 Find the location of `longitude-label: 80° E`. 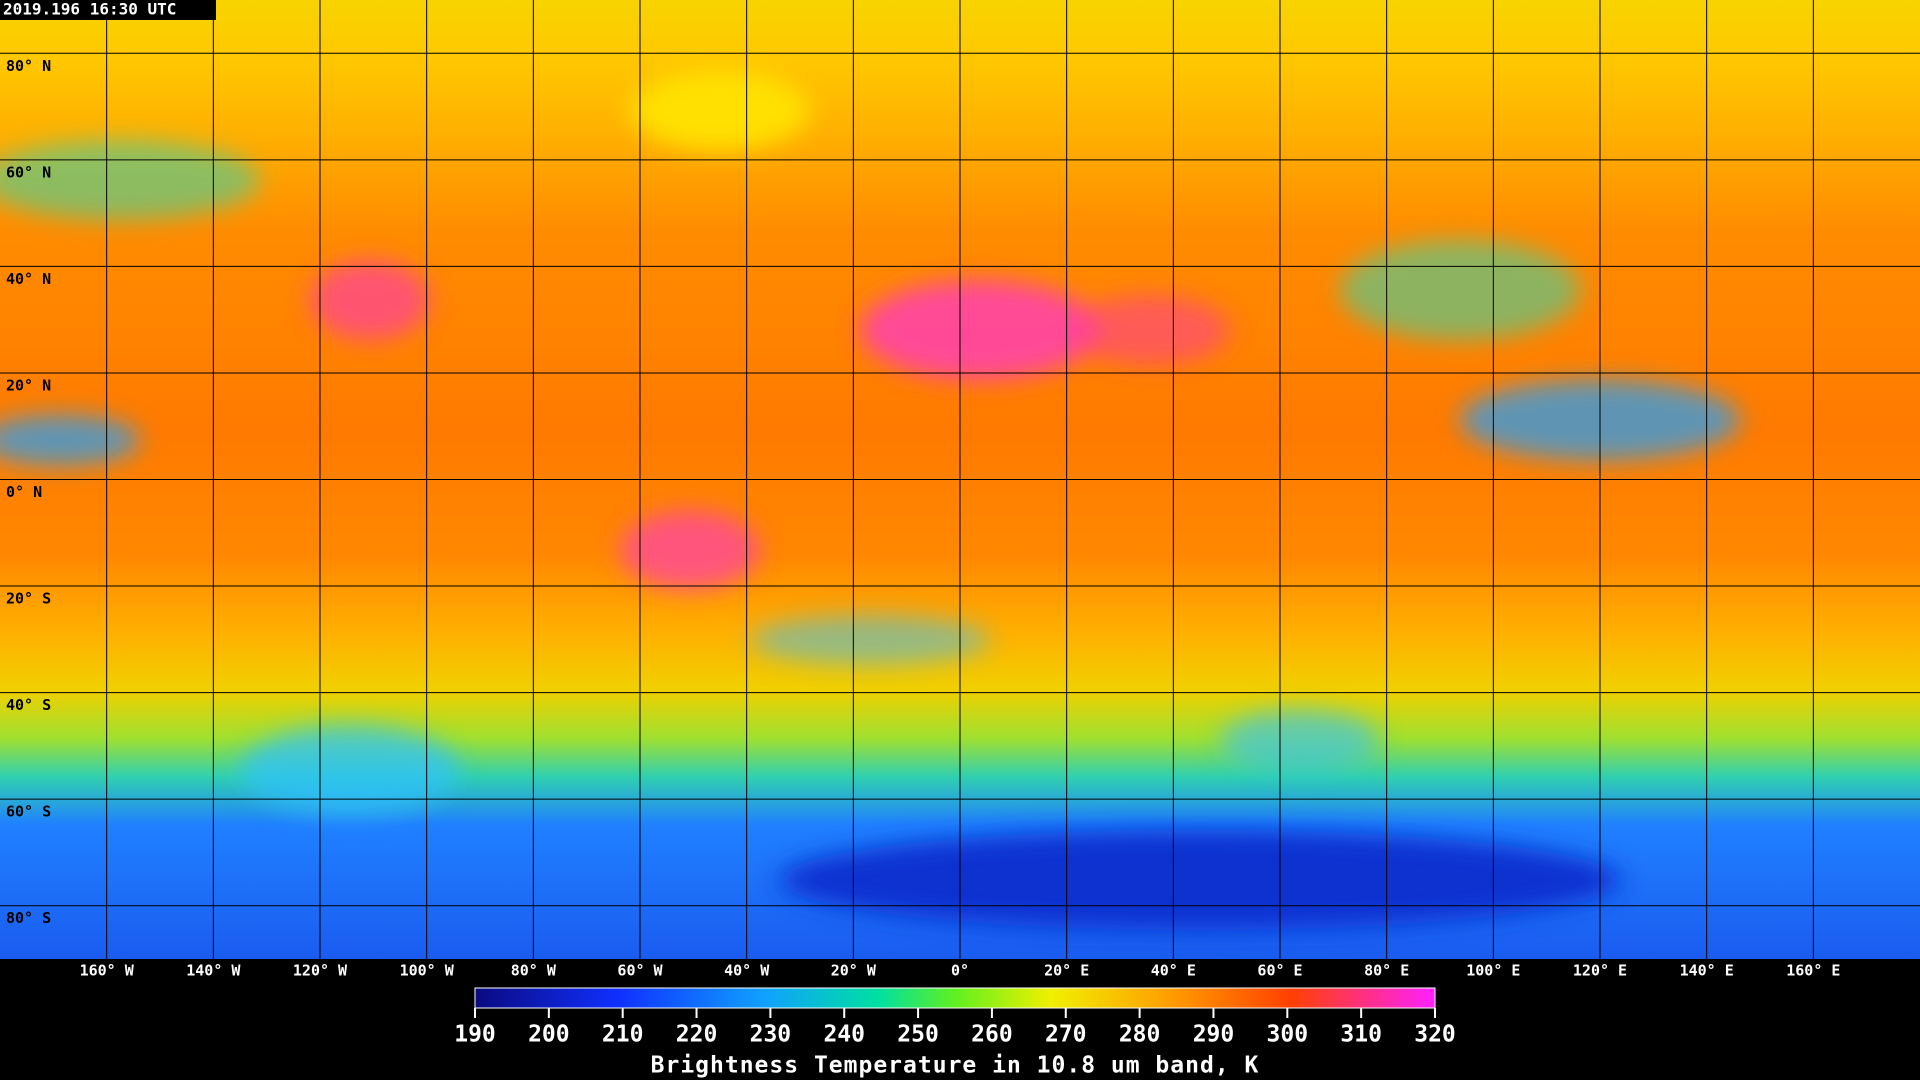

longitude-label: 80° E is located at coordinates (1386, 971).